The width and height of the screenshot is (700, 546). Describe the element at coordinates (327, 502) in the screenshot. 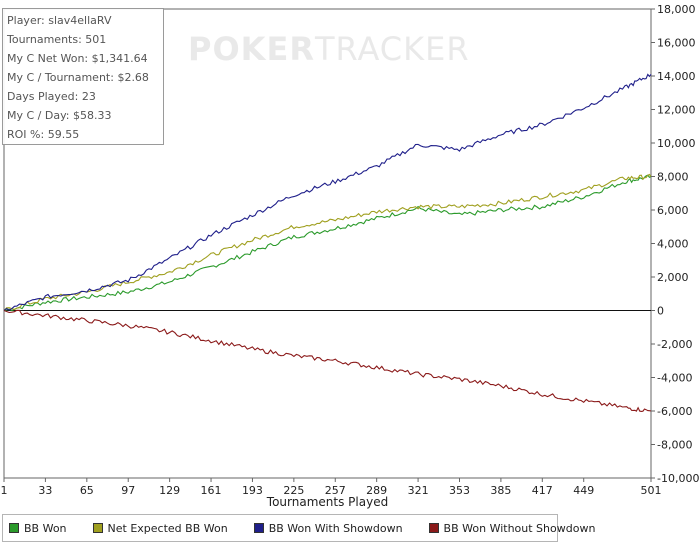

I see `x-axis-title: Tournaments Played` at that location.